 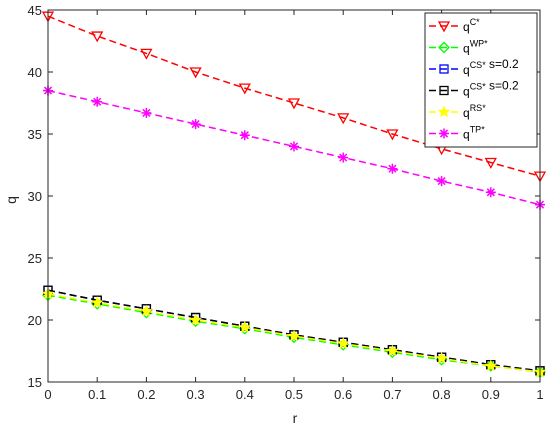 What do you see at coordinates (343, 394) in the screenshot?
I see `x-tick-label-6: 0.6` at bounding box center [343, 394].